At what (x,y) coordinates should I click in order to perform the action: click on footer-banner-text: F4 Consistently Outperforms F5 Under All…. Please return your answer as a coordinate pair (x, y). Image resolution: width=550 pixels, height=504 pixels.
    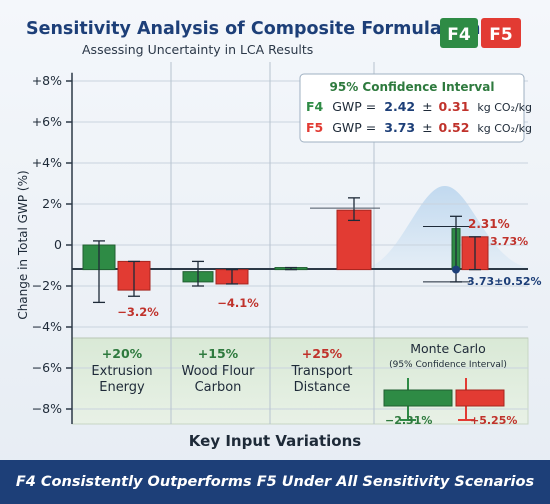
    Looking at the image, I should click on (275, 482).